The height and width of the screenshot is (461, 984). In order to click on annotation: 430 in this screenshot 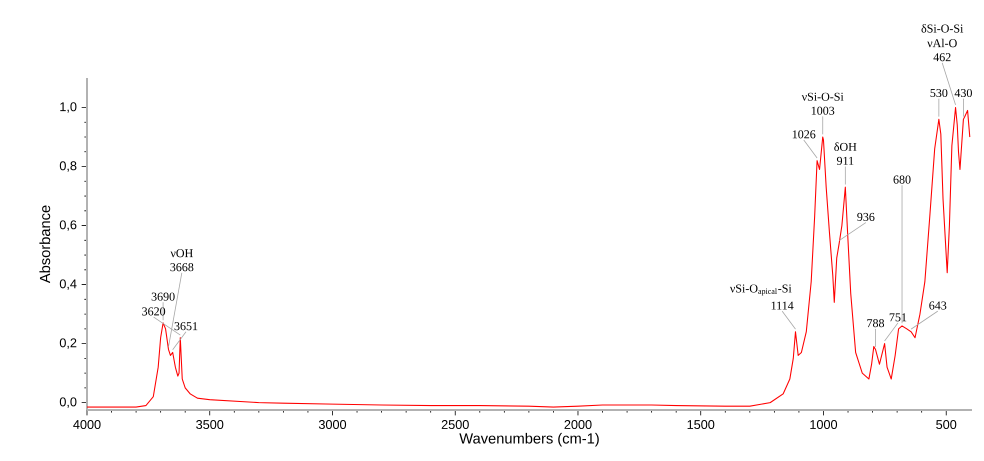, I will do `click(963, 93)`.